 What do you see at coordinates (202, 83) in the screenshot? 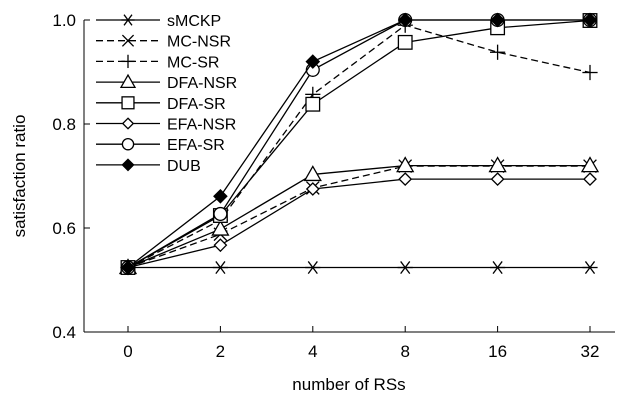
I see `legend-label: DFA-NSR` at bounding box center [202, 83].